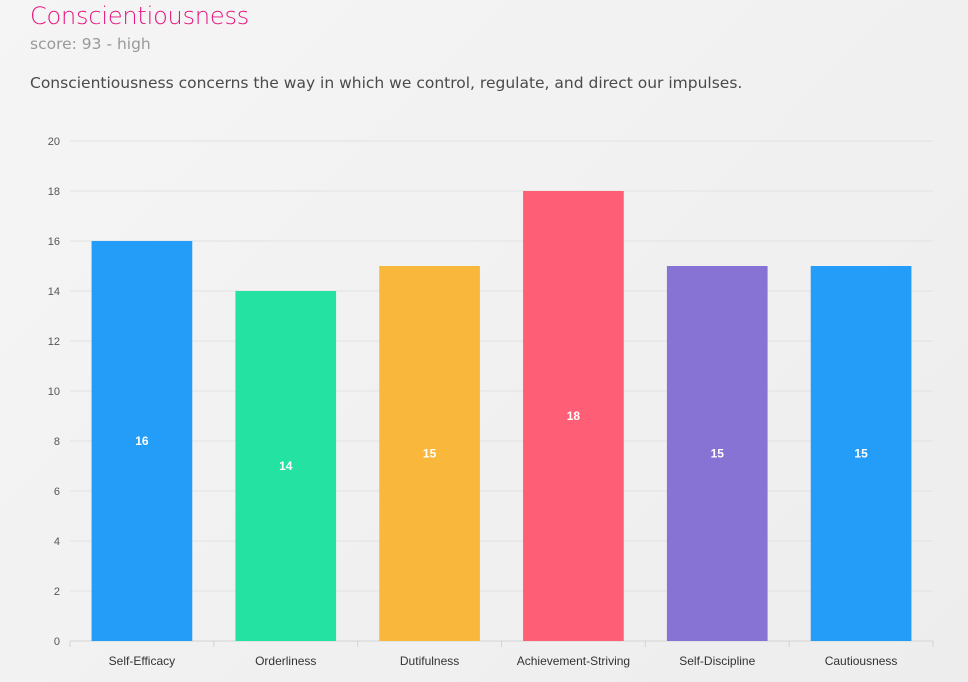  Describe the element at coordinates (57, 592) in the screenshot. I see `y-tick-label: 2` at that location.